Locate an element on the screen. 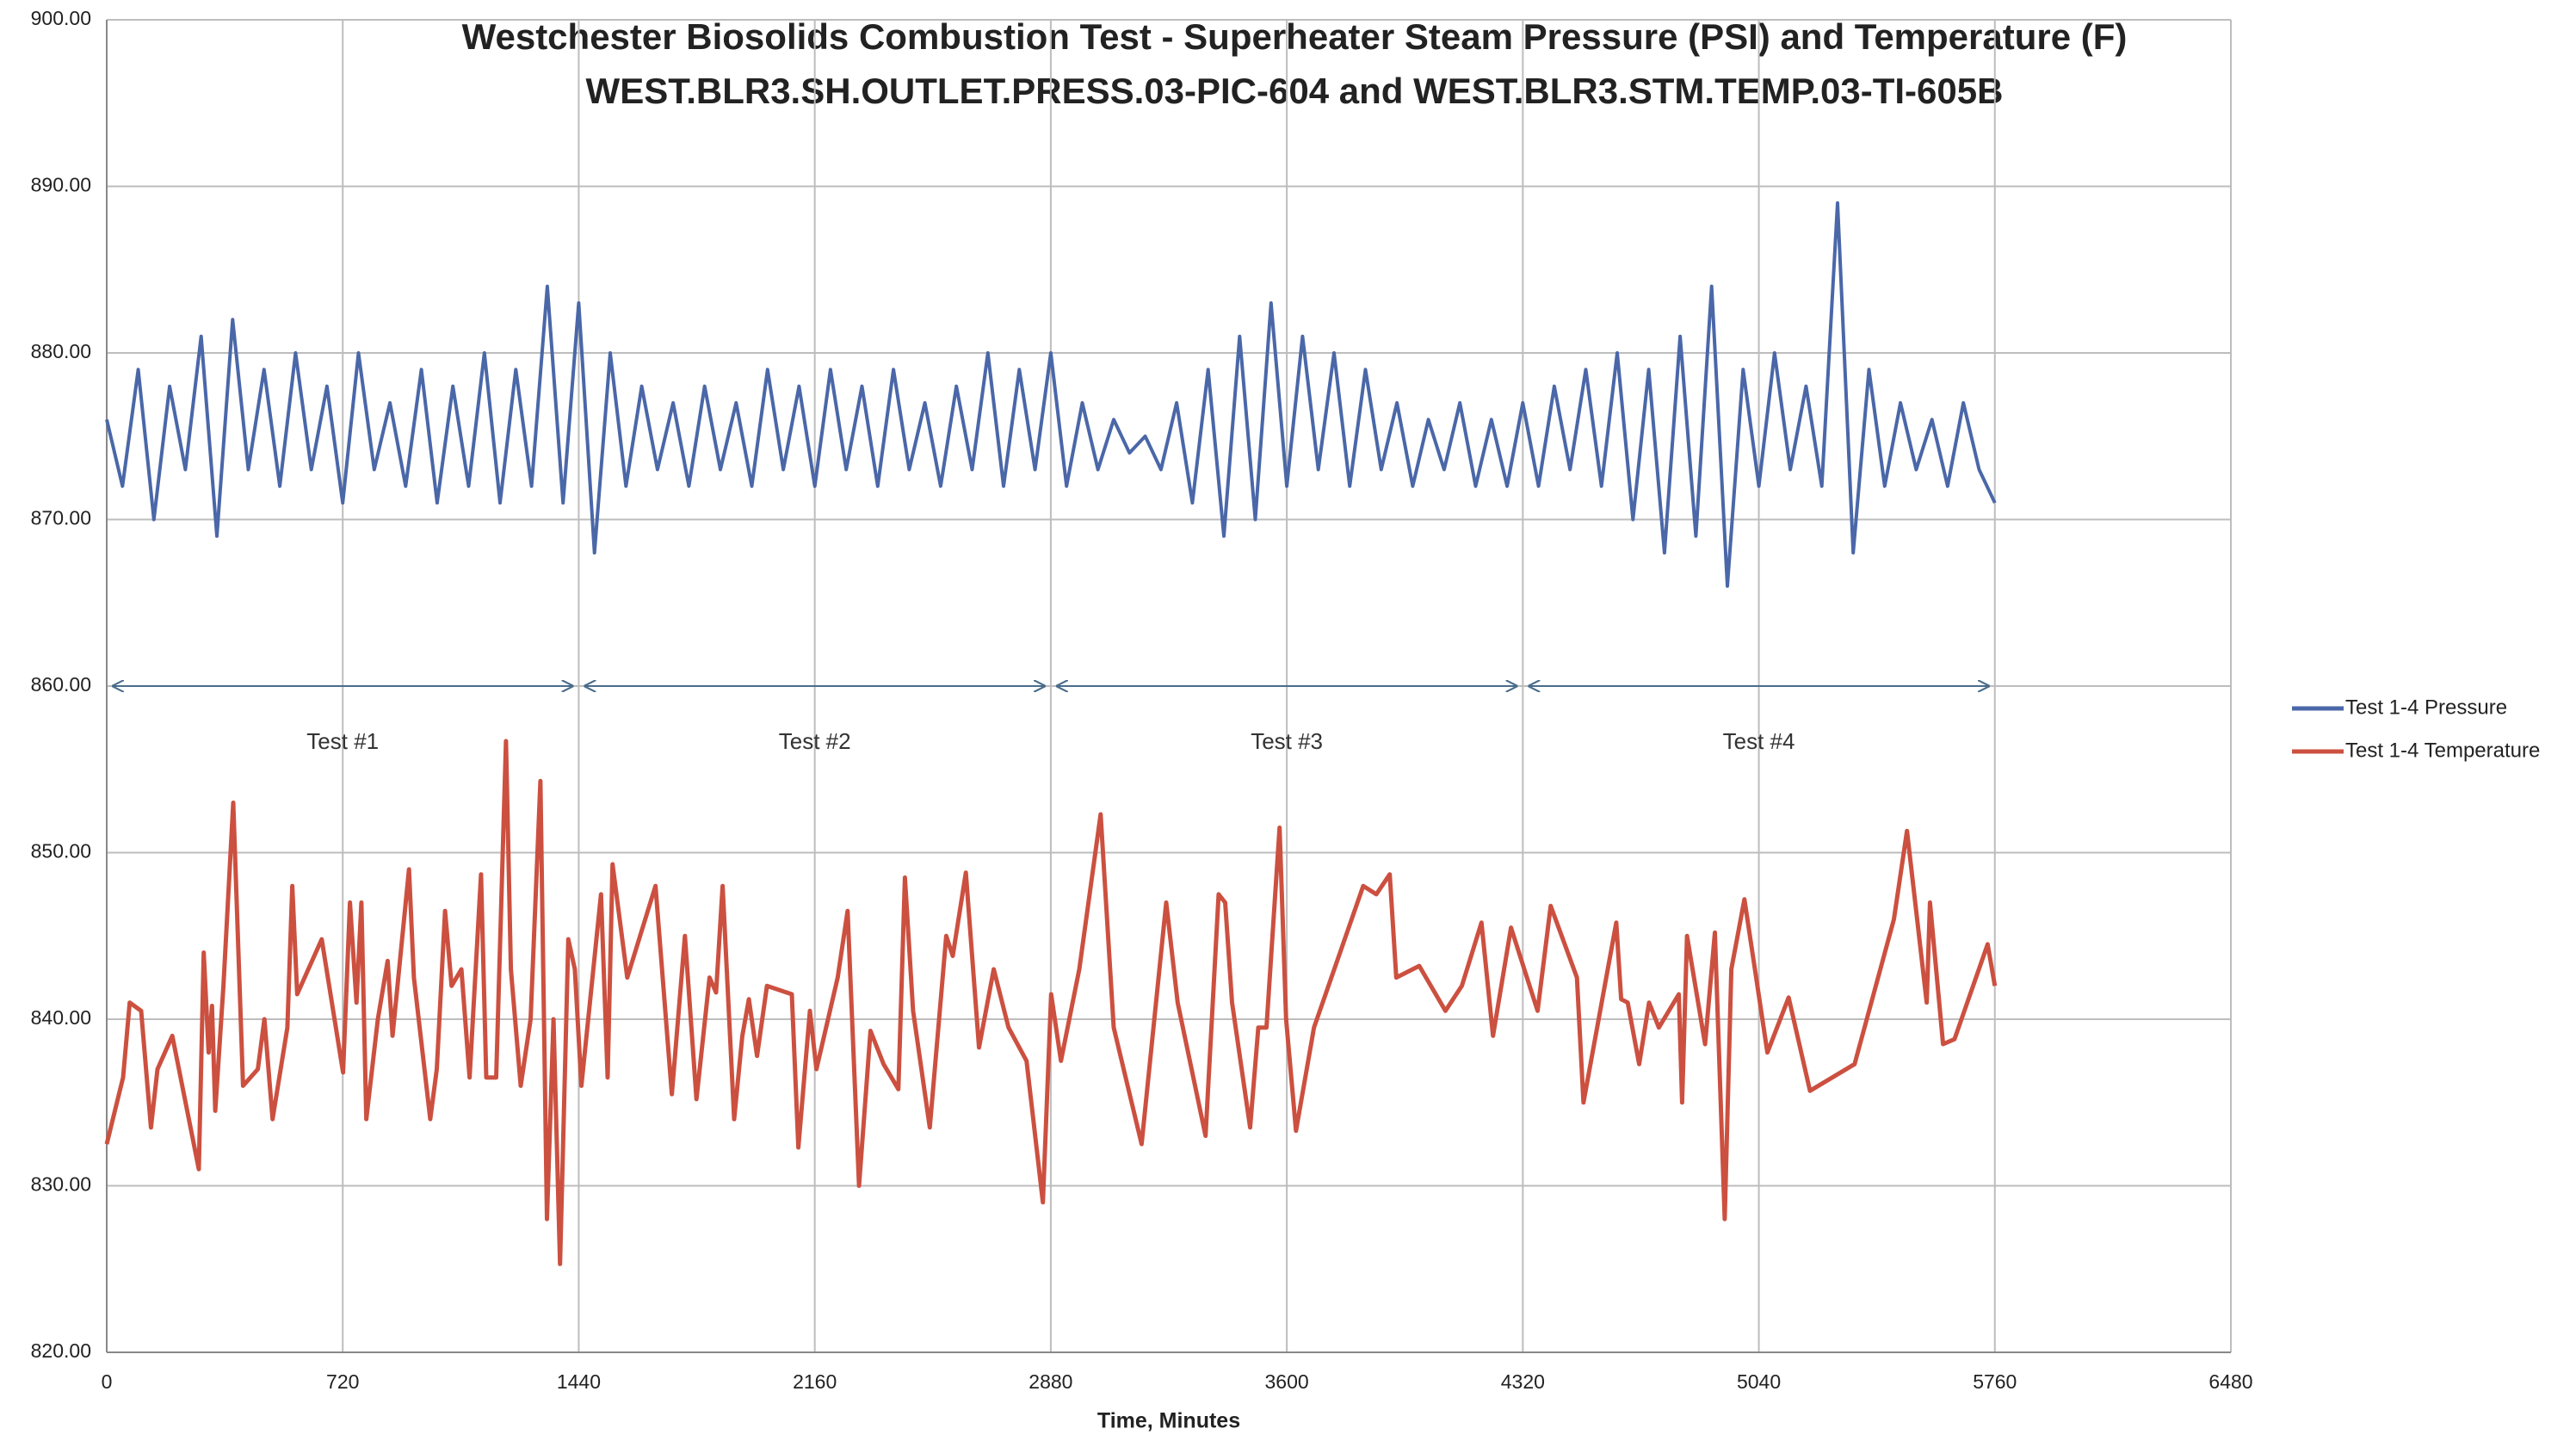  y-tick-label: 830.00 is located at coordinates (61, 1184).